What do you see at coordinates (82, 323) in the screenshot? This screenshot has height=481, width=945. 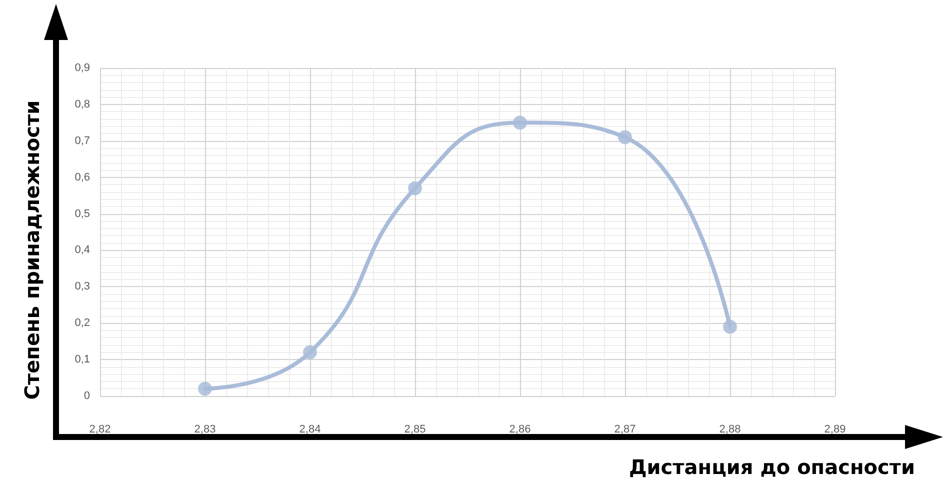 I see `y-tick-label: 0,2` at bounding box center [82, 323].